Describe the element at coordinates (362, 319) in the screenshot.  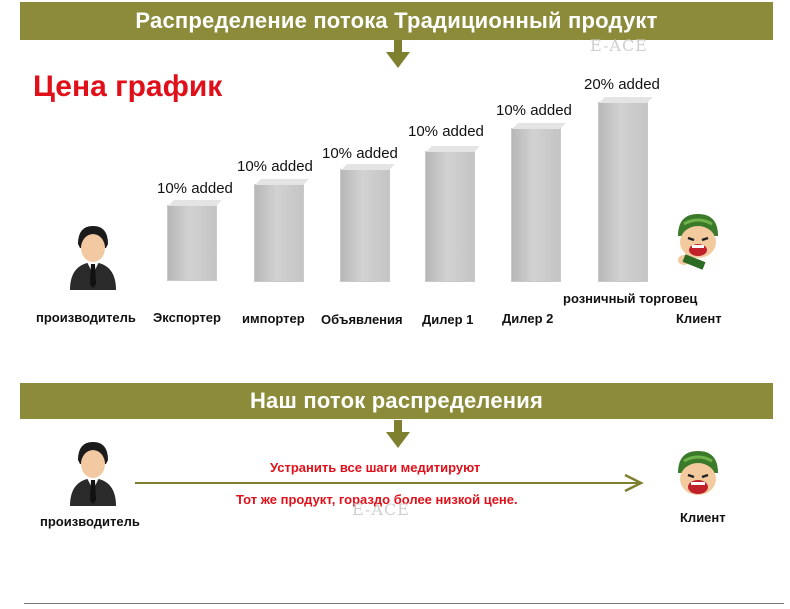
I see `stage-label-announcements: Объявления` at that location.